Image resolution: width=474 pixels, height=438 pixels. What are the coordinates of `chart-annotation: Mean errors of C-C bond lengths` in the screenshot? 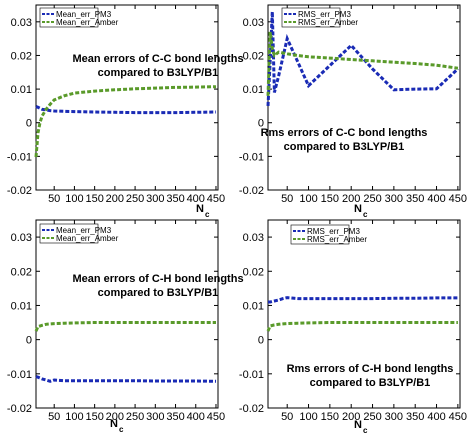 It's located at (157, 59).